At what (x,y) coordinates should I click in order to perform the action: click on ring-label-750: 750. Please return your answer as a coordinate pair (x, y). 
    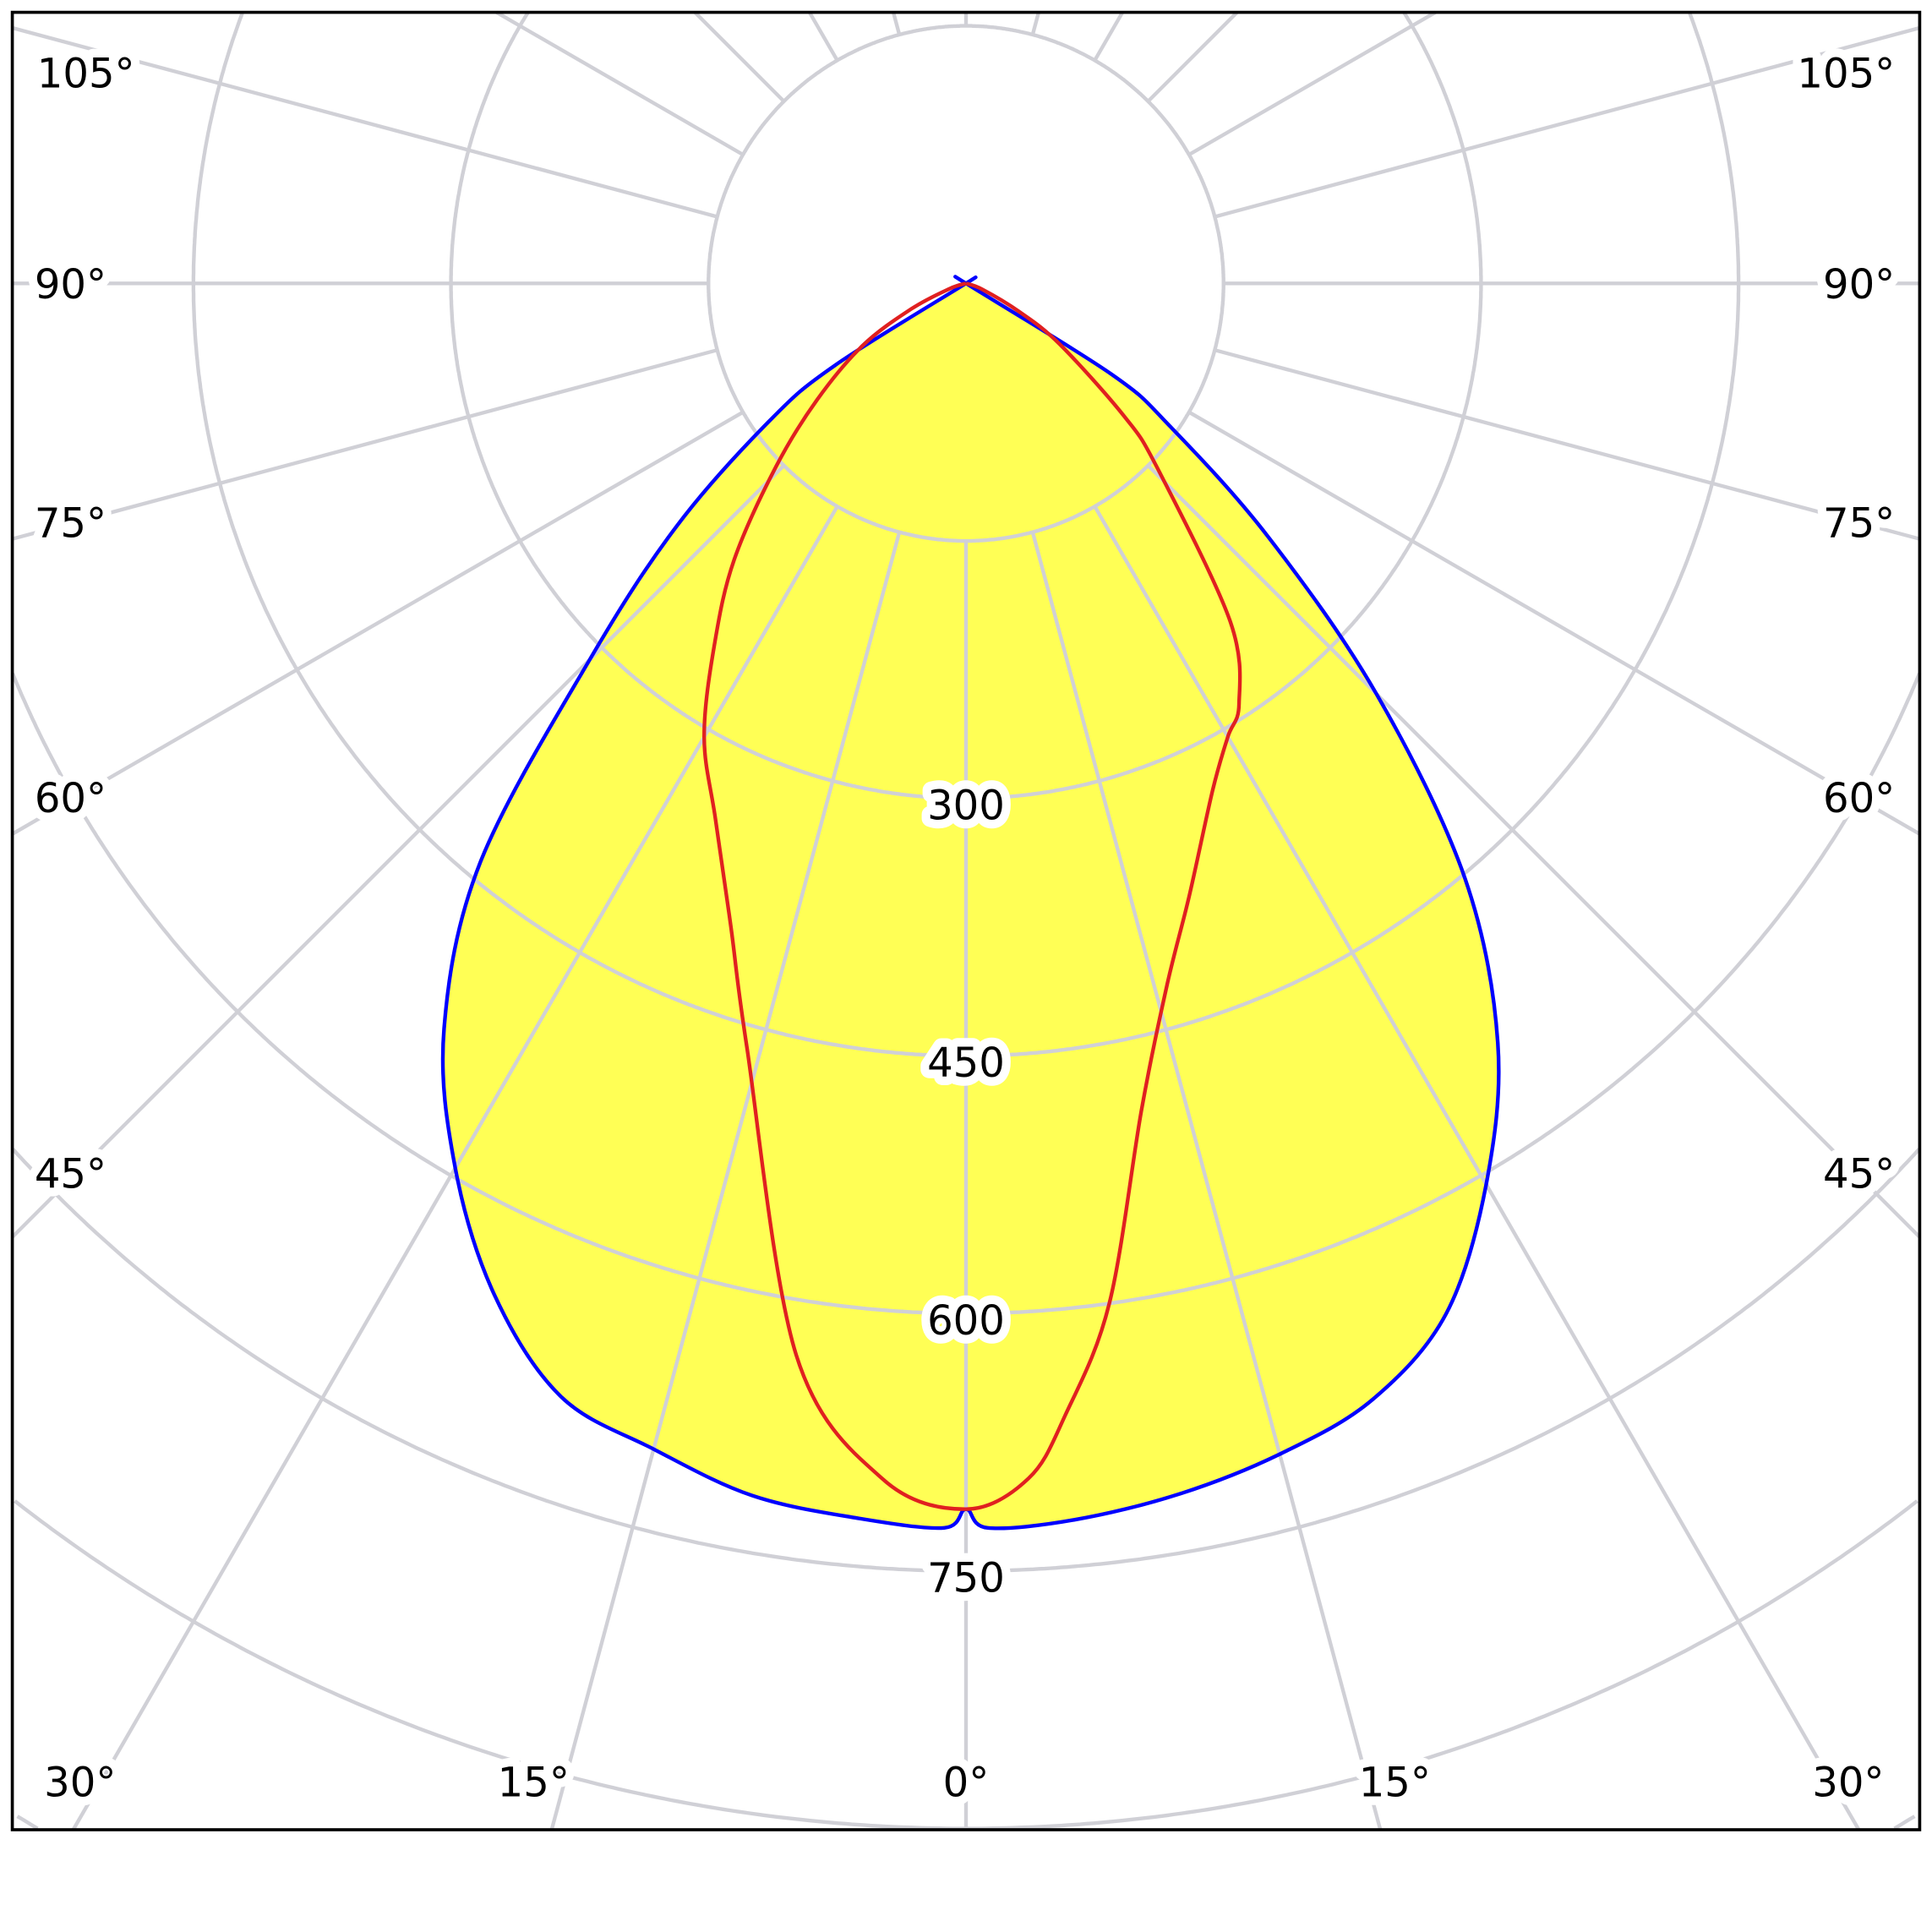
    Looking at the image, I should click on (966, 1578).